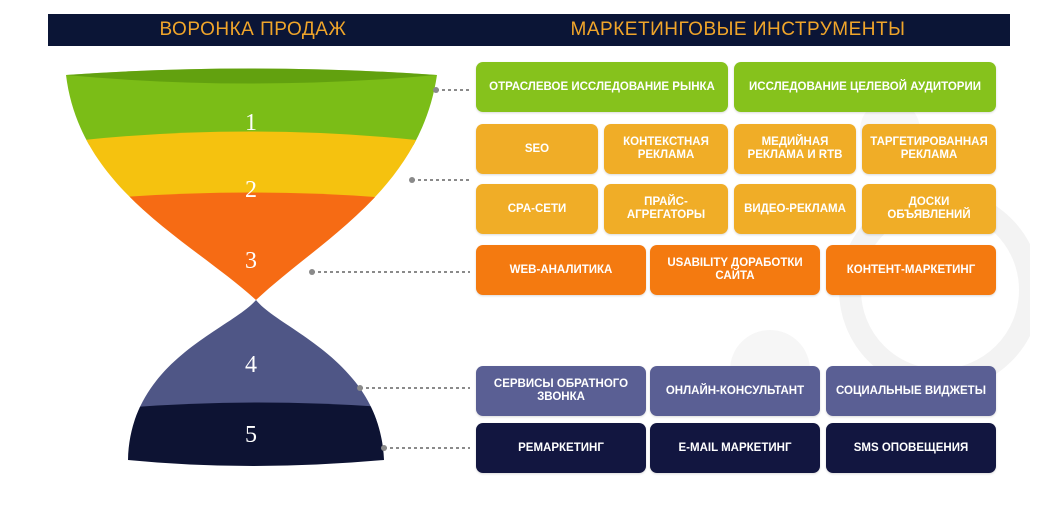 This screenshot has height=525, width=1038. I want to click on tool-social-widgets: СОЦИАЛЬНЫЕ ВИДЖЕТЫ, so click(911, 391).